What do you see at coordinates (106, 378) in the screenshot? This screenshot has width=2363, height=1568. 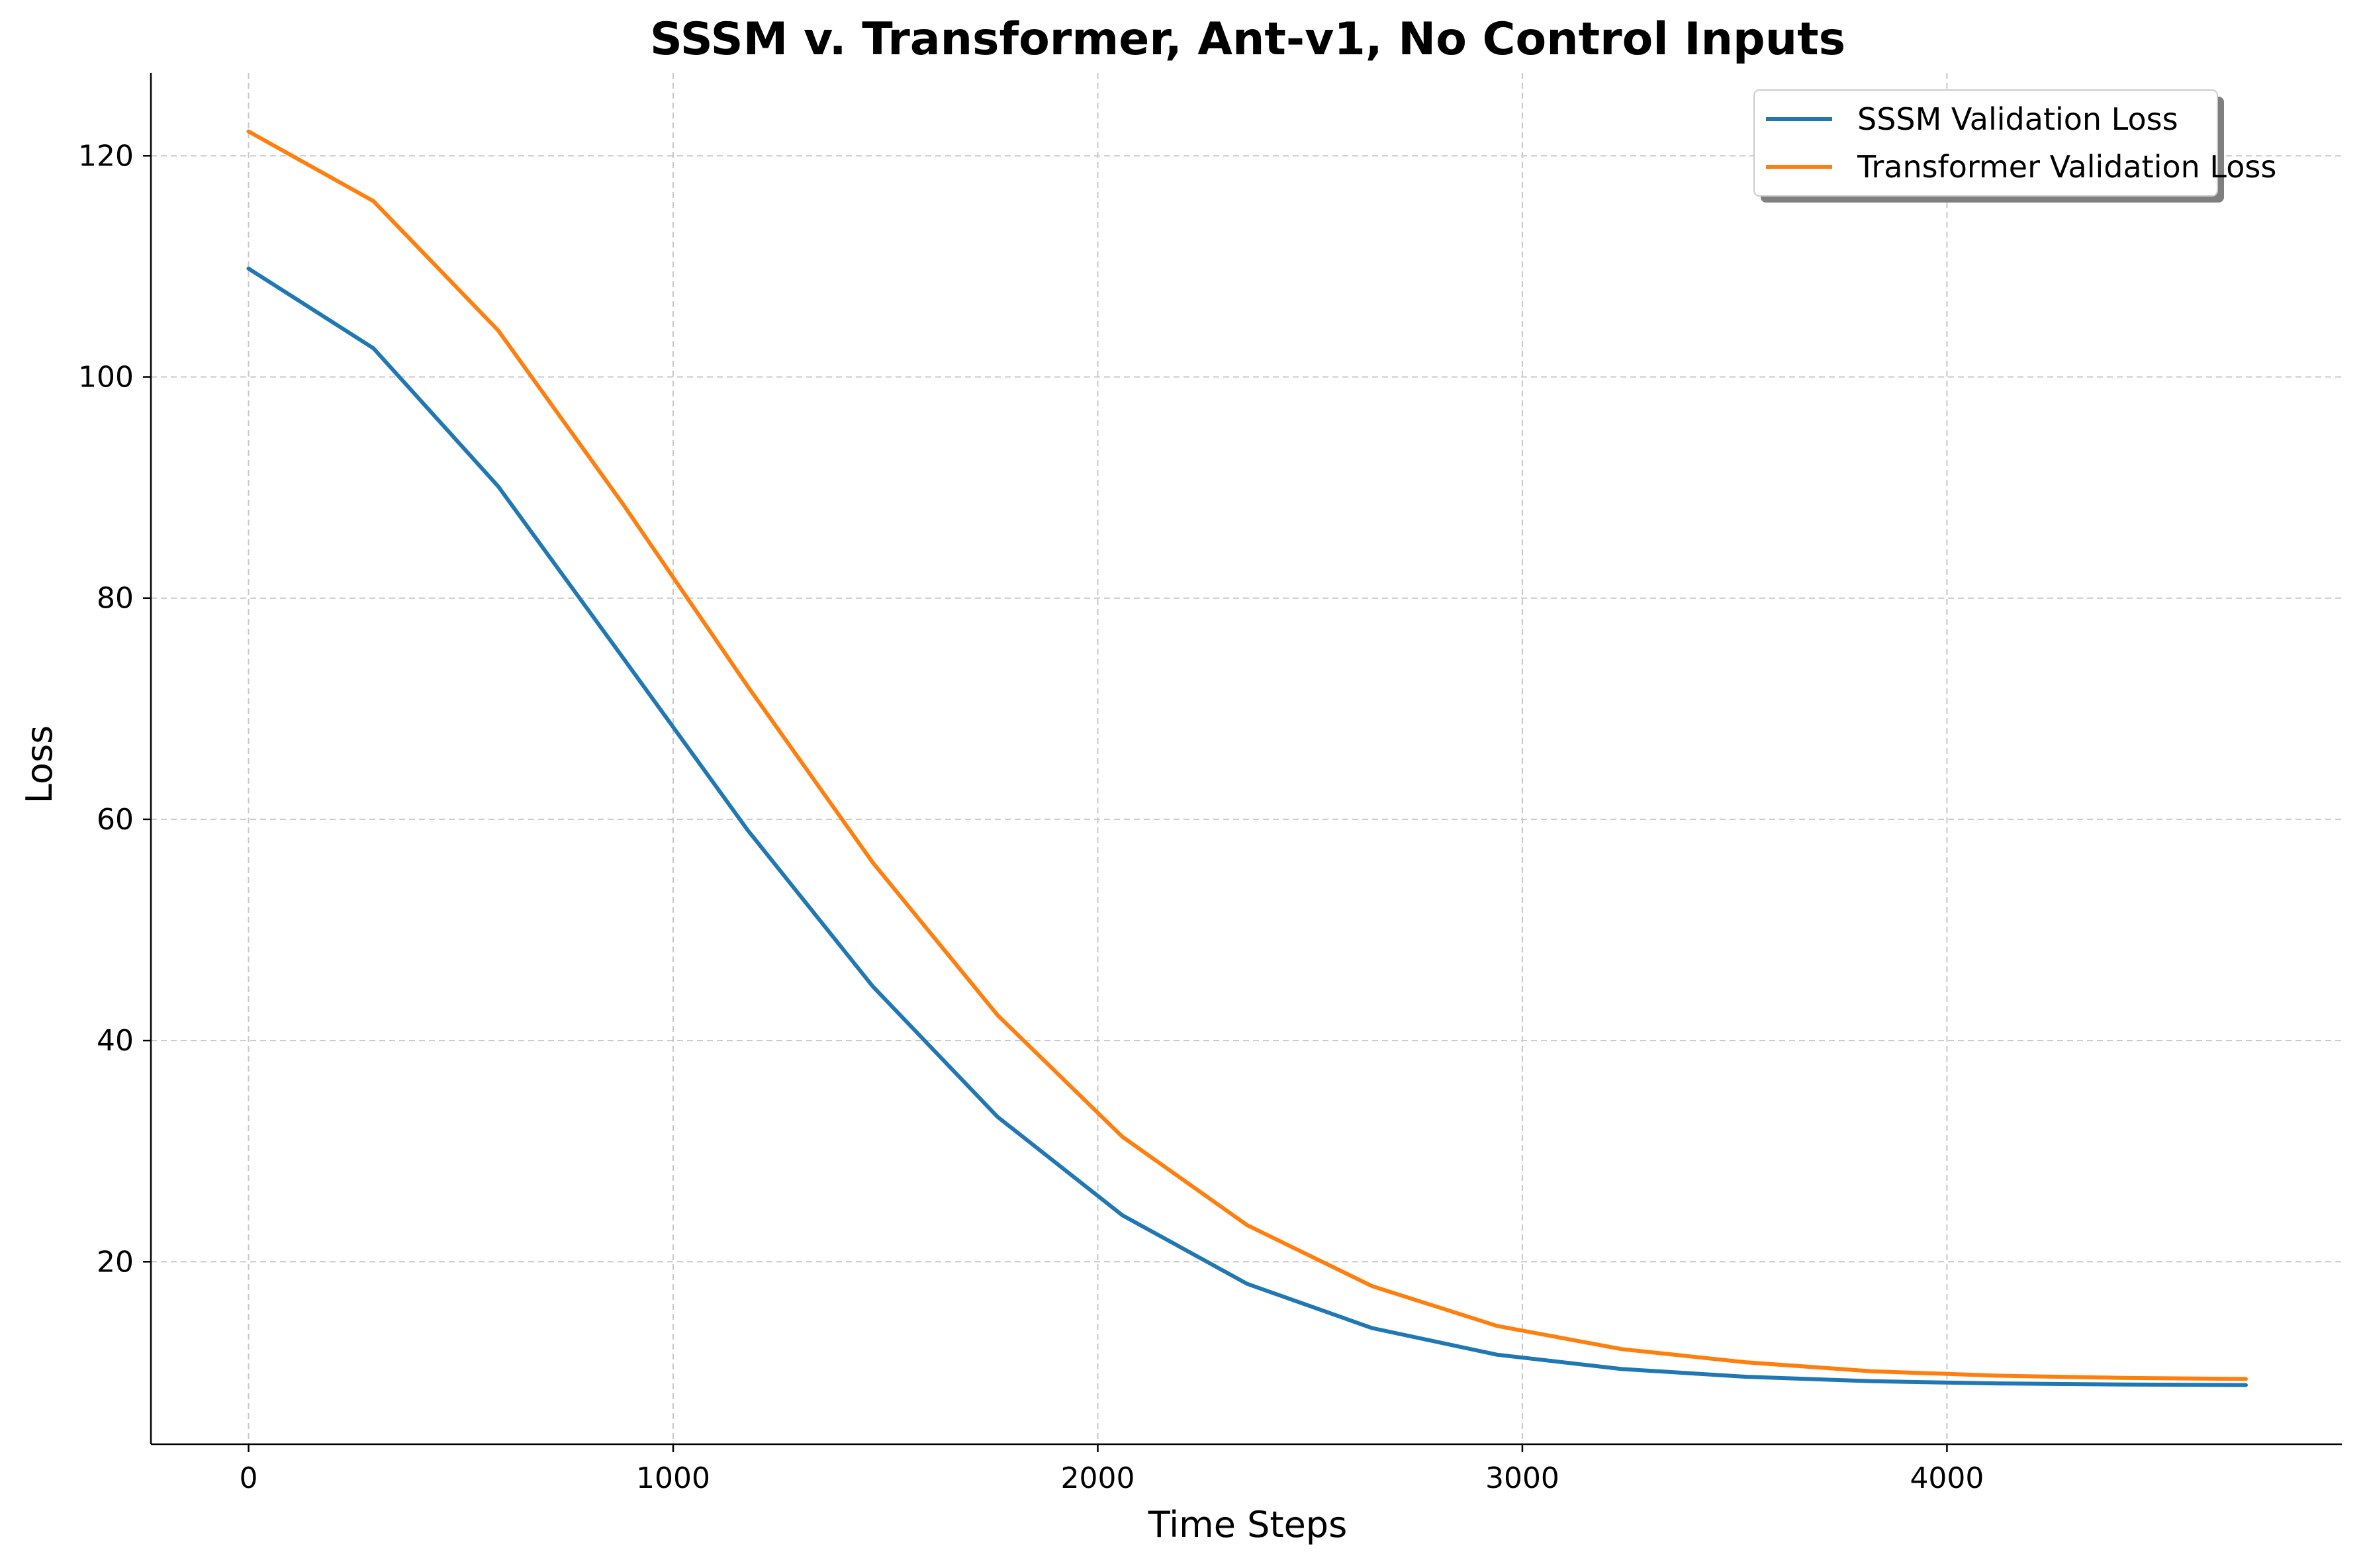 I see `y-tick-label: 100` at bounding box center [106, 378].